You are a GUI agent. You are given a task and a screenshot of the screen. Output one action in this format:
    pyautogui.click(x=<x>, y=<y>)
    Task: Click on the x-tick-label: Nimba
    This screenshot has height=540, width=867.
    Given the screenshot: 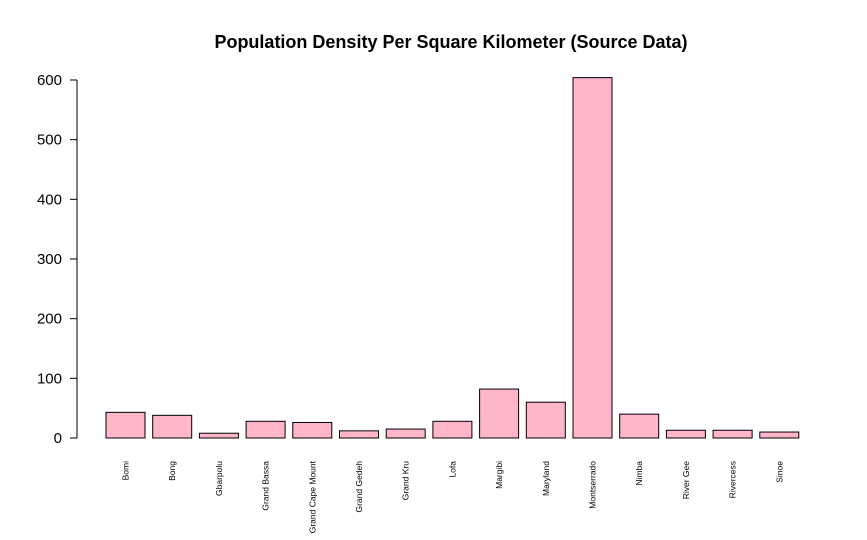 What is the action you would take?
    pyautogui.click(x=639, y=473)
    